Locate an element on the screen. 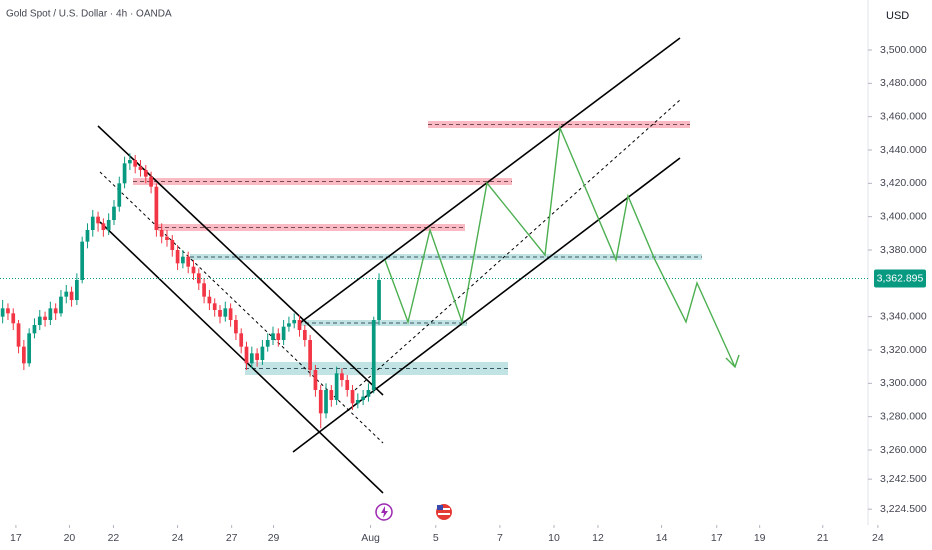 Image resolution: width=932 pixels, height=550 pixels. x-tick-label: 27 is located at coordinates (232, 538).